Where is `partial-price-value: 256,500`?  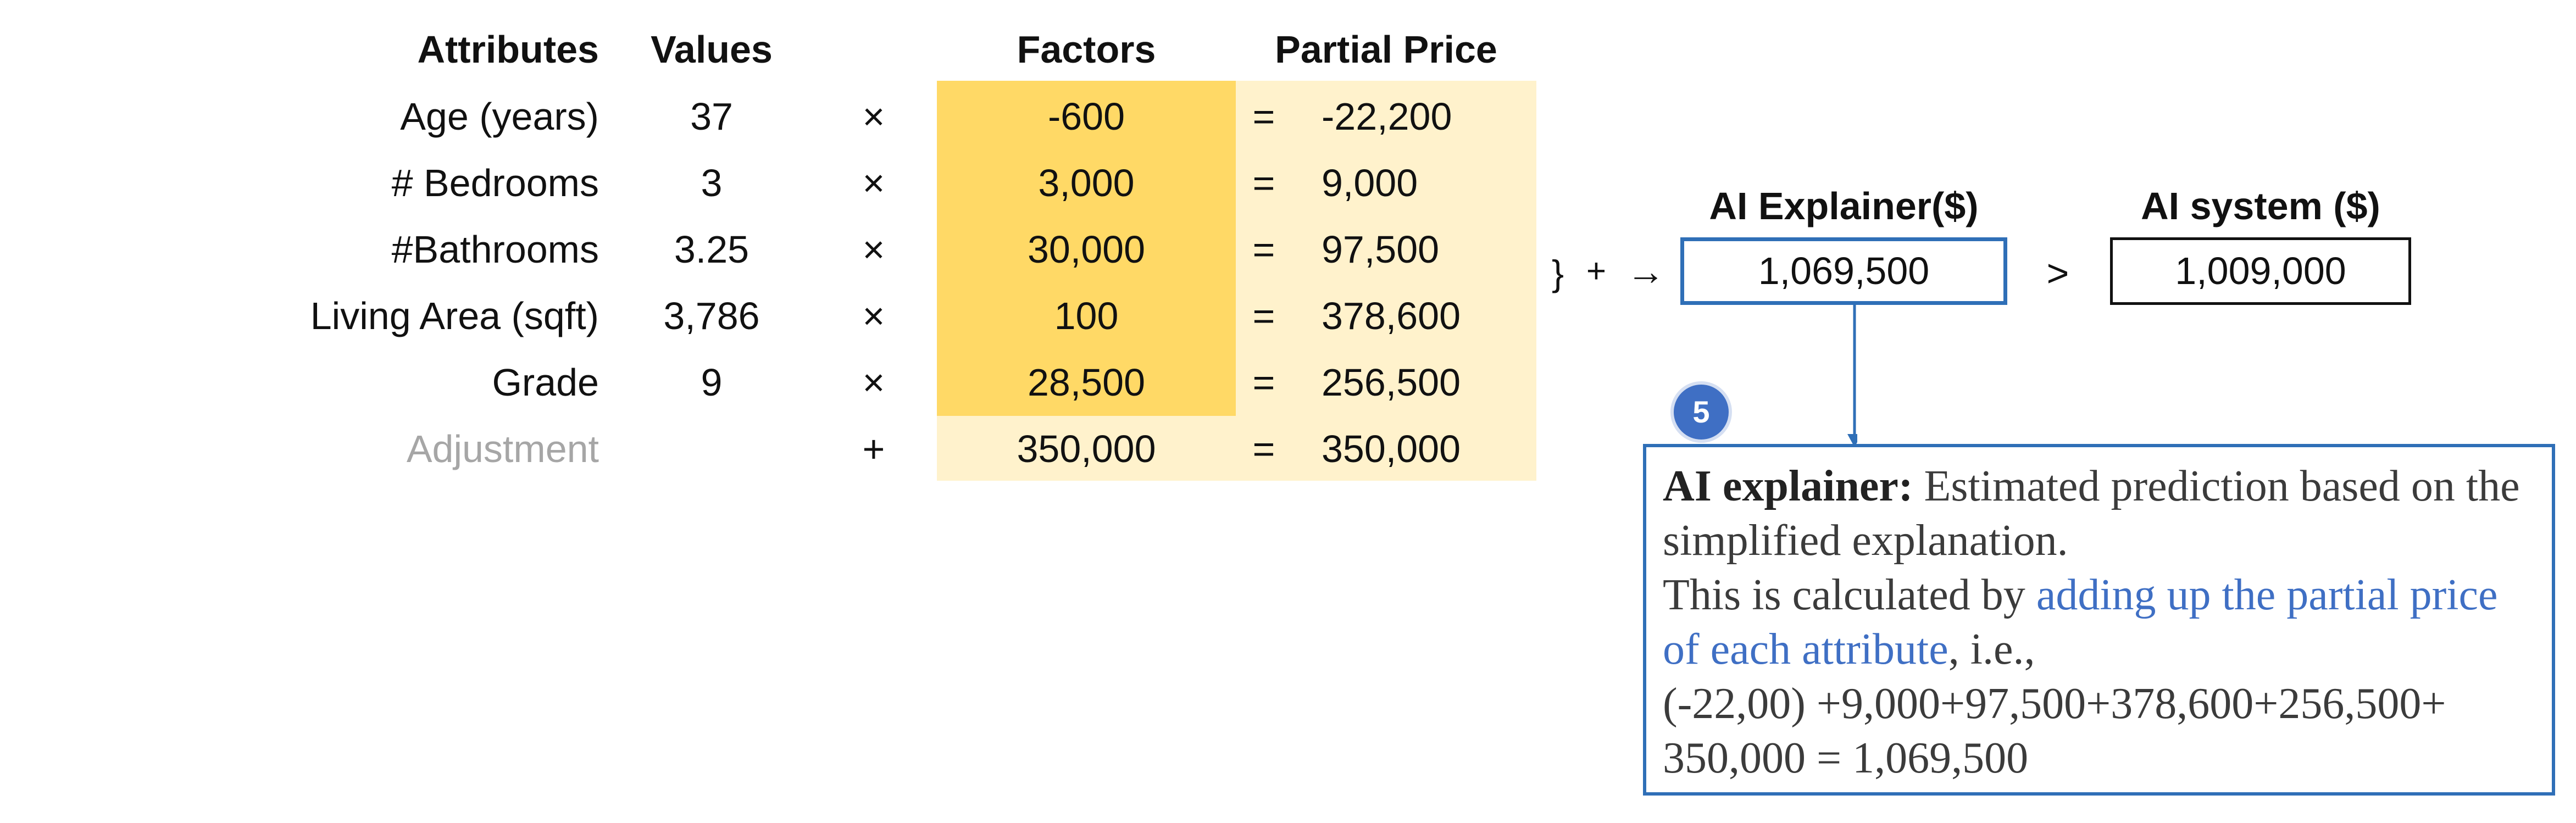
partial-price-value: 256,500 is located at coordinates (1391, 382).